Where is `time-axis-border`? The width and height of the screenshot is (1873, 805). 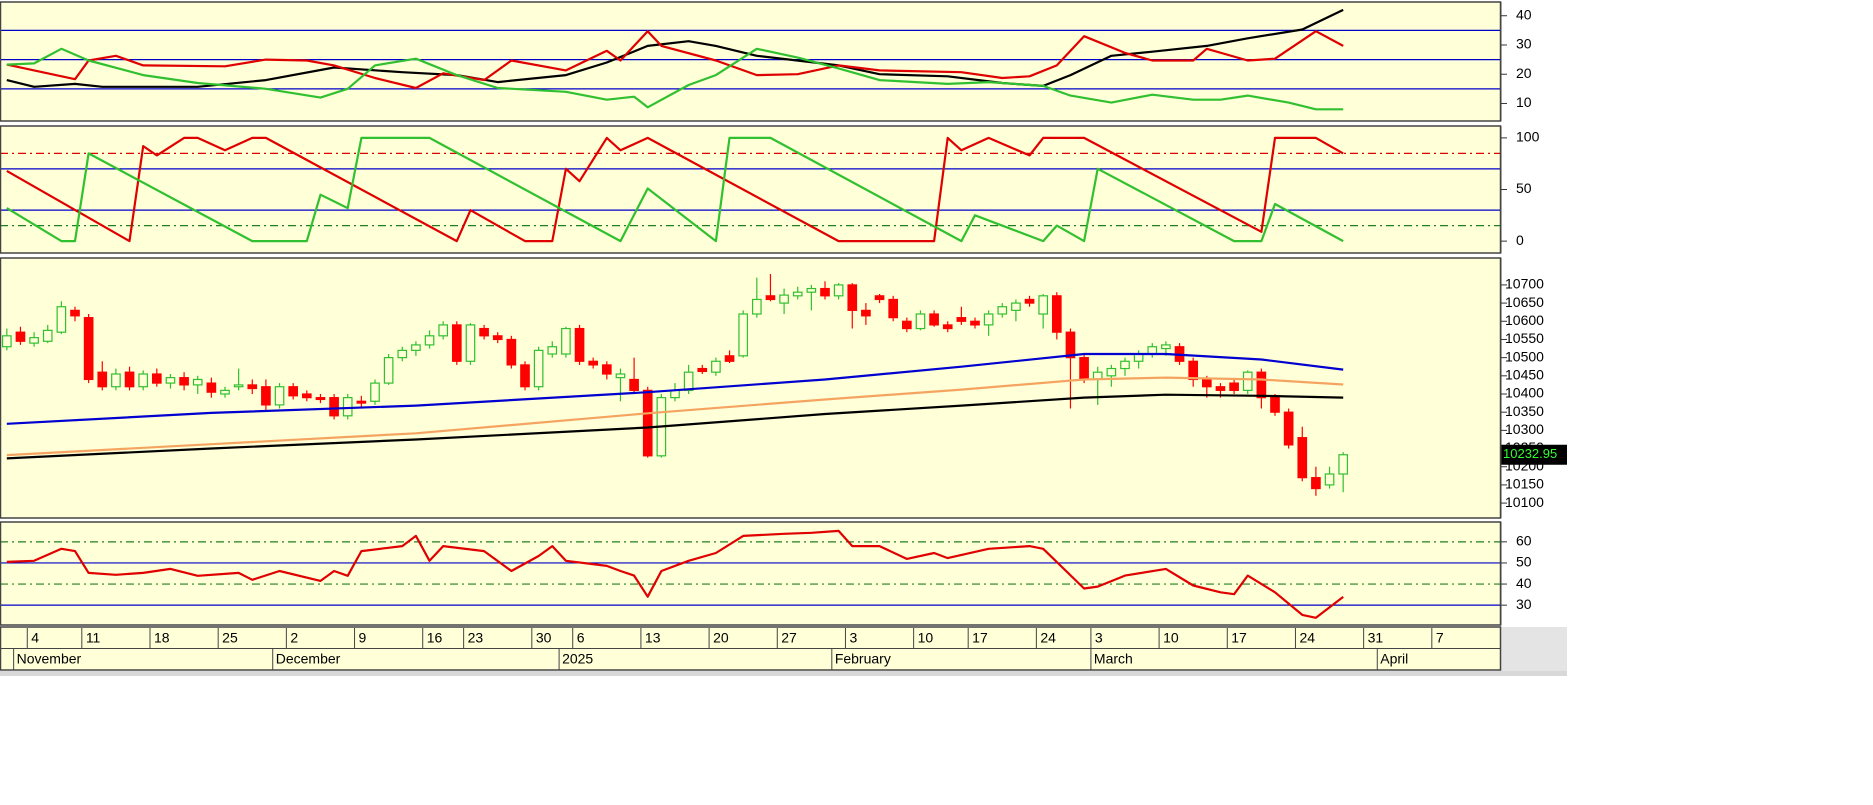
time-axis-border is located at coordinates (751, 648).